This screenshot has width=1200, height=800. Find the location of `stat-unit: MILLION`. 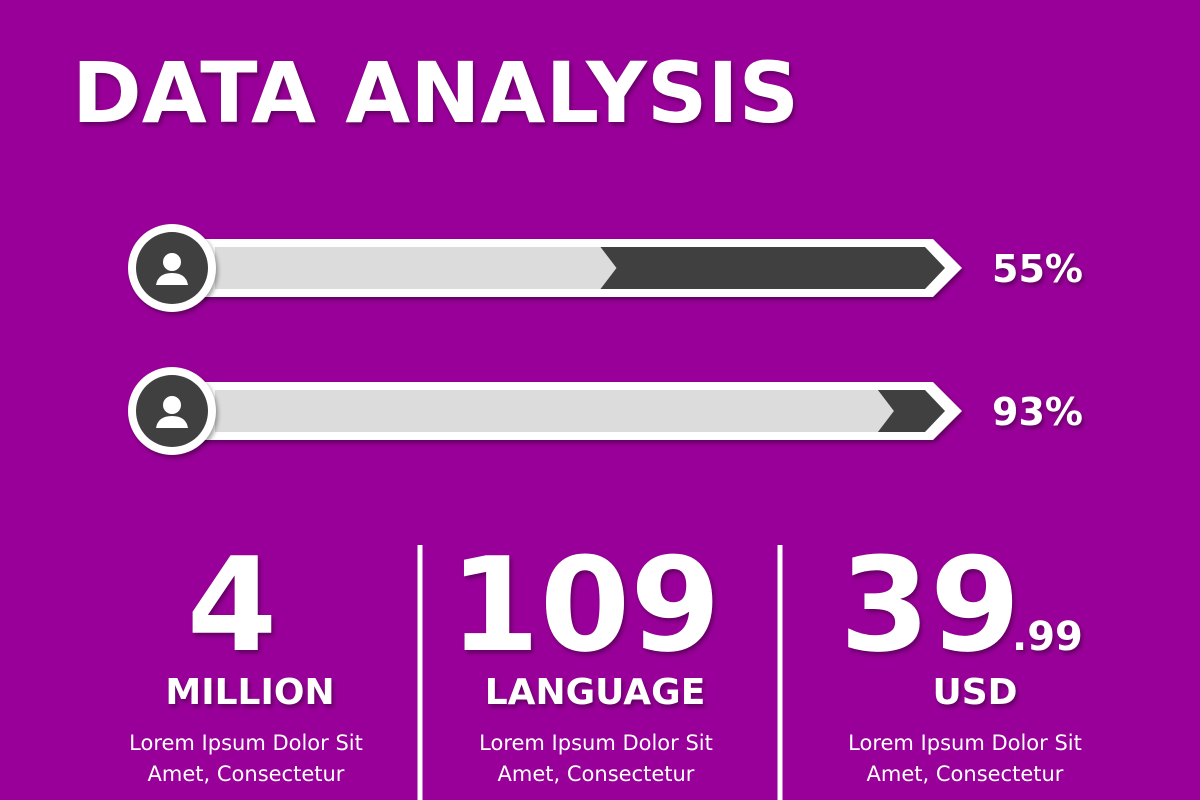

stat-unit: MILLION is located at coordinates (249, 692).